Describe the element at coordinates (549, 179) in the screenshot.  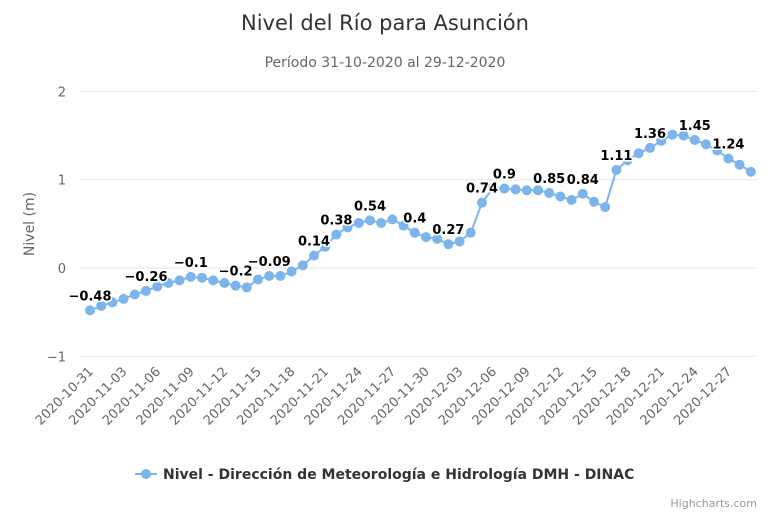
I see `data-label: 0.85` at that location.